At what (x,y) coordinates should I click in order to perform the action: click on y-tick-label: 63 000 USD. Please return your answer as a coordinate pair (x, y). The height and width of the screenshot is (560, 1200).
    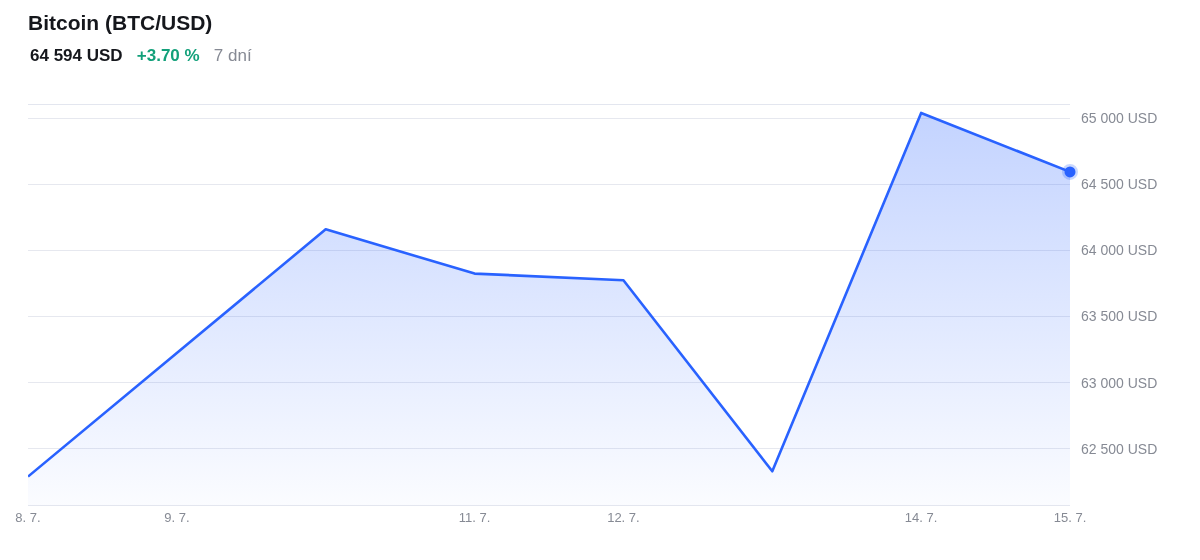
    Looking at the image, I should click on (1119, 382).